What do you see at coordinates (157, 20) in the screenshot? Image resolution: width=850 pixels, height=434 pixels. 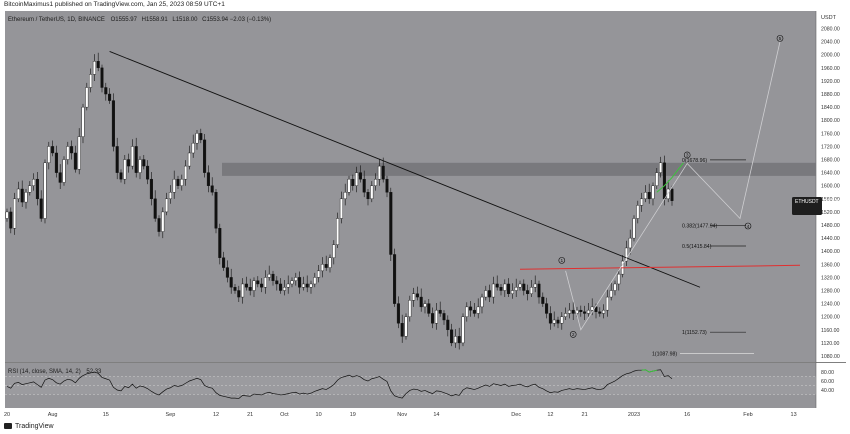 I see `high-value: 1558.91` at bounding box center [157, 20].